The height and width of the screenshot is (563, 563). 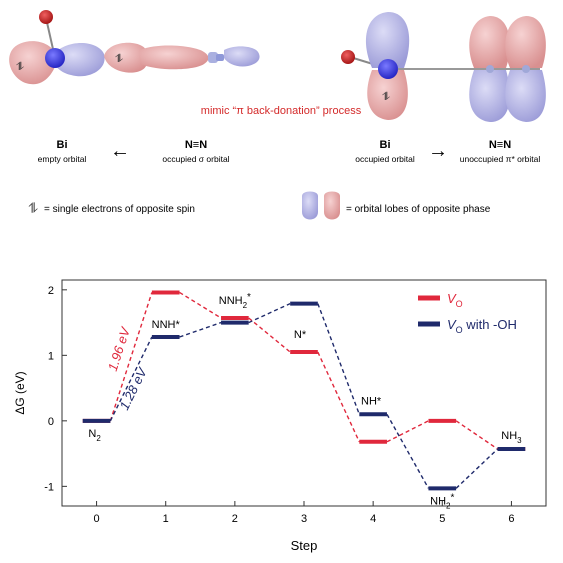 What do you see at coordinates (304, 519) in the screenshot?
I see `x-tick-label: 3` at bounding box center [304, 519].